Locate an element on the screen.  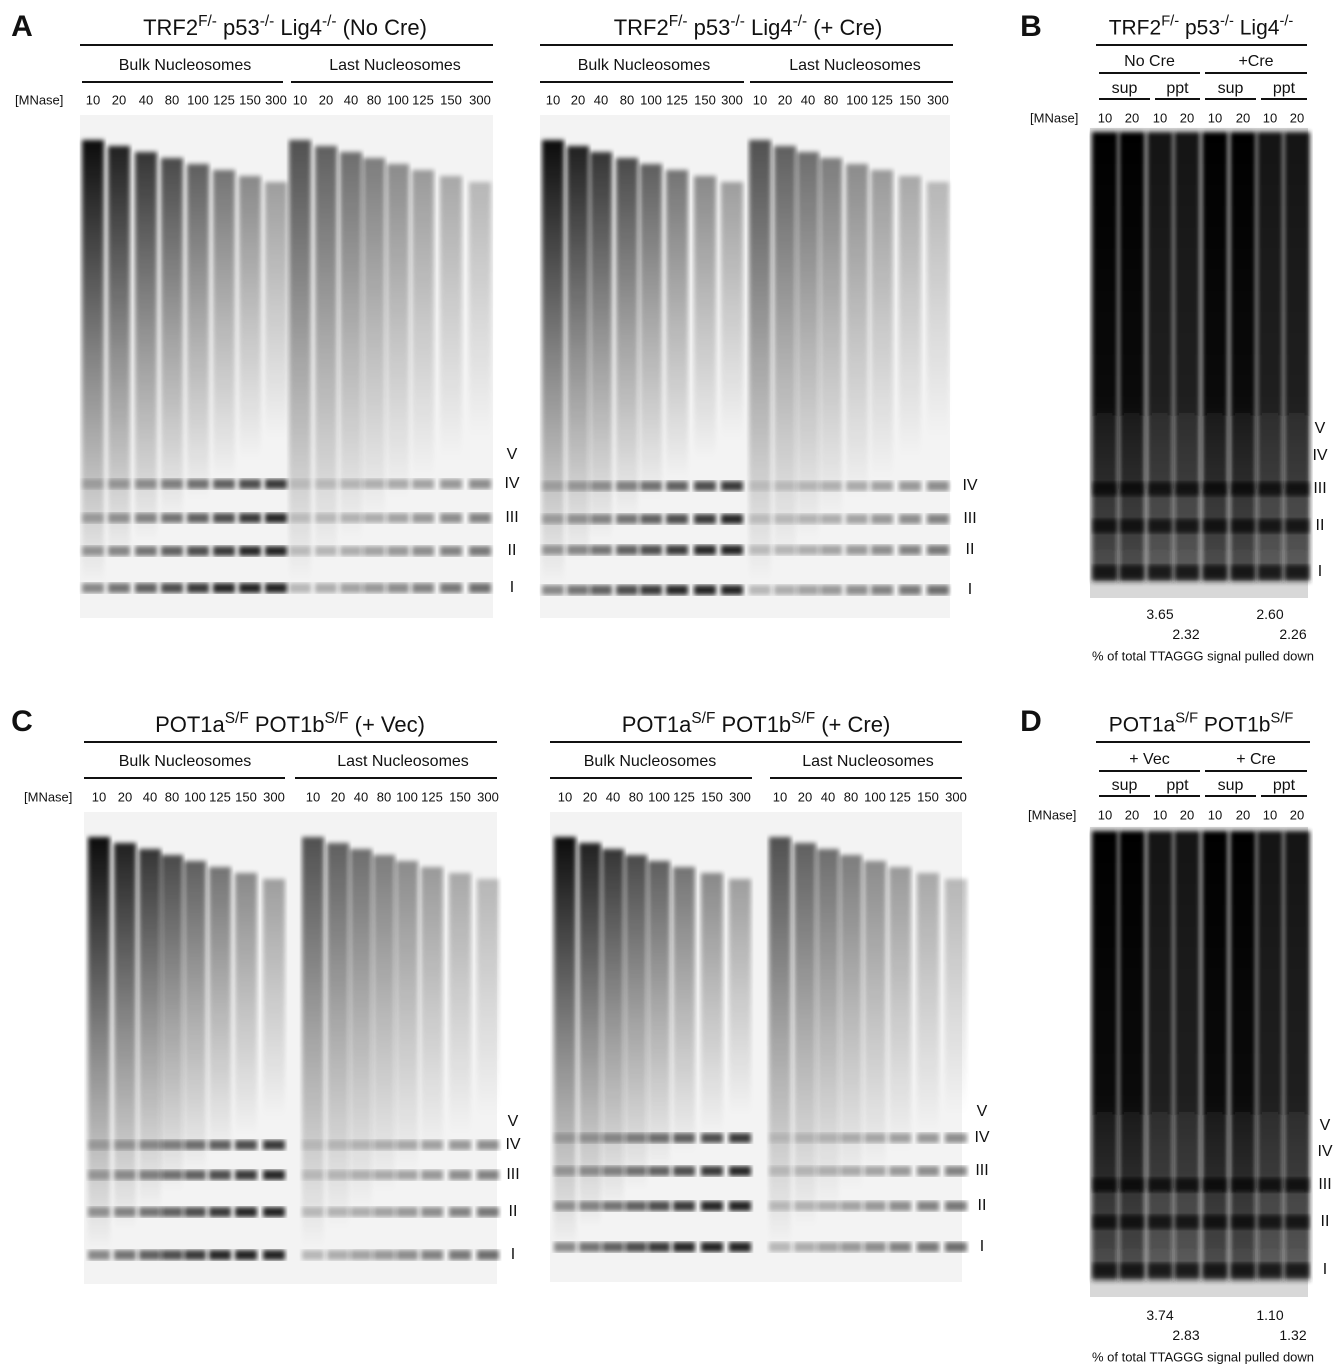
gel-title: POT1aS/F POT1bS/F (+ Vec) is located at coordinates (290, 723).